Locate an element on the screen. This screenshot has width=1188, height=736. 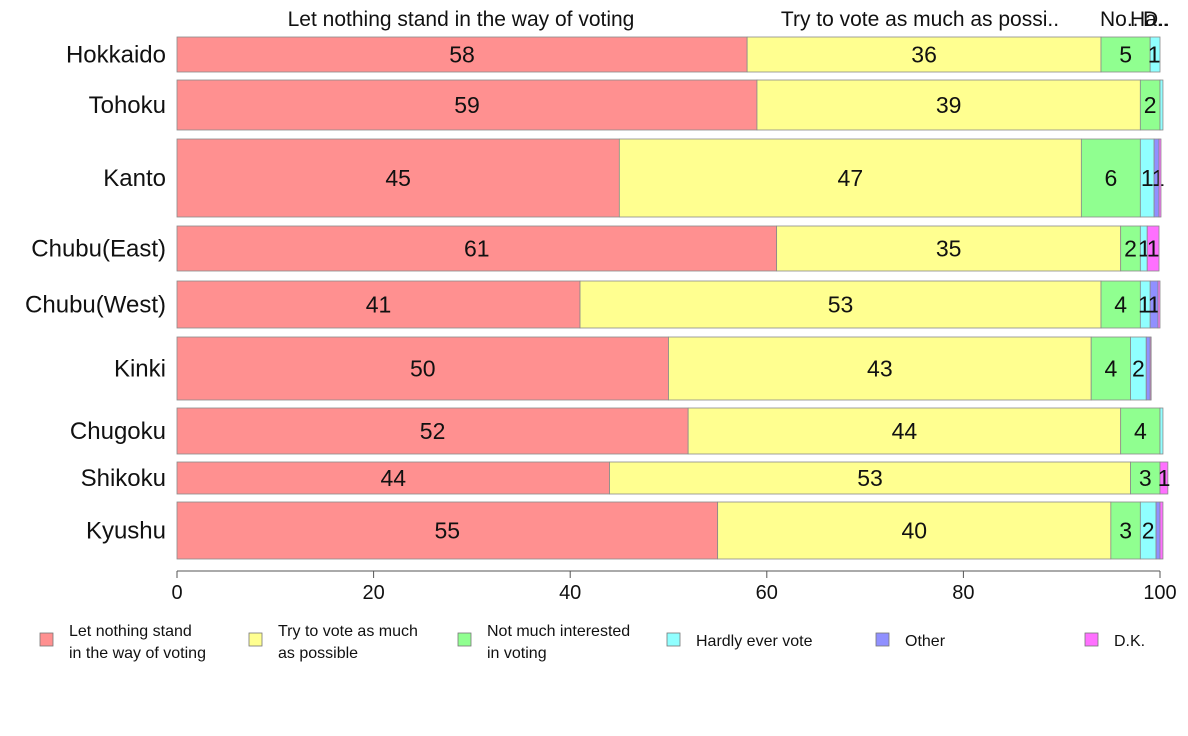
legend-label: Let nothing stand is located at coordinates (130, 631).